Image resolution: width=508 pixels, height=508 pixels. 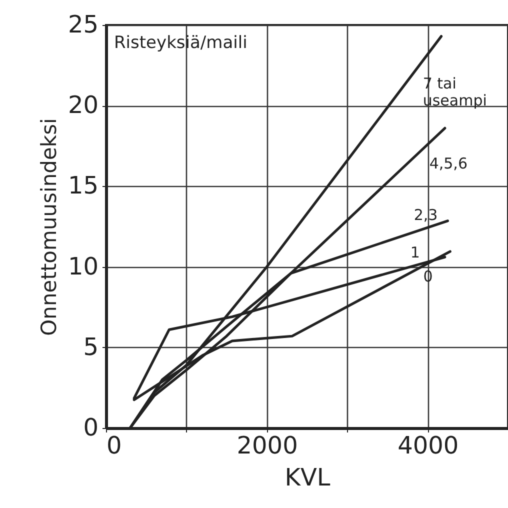 I want to click on y-tick-label: 10, so click(x=83, y=266).